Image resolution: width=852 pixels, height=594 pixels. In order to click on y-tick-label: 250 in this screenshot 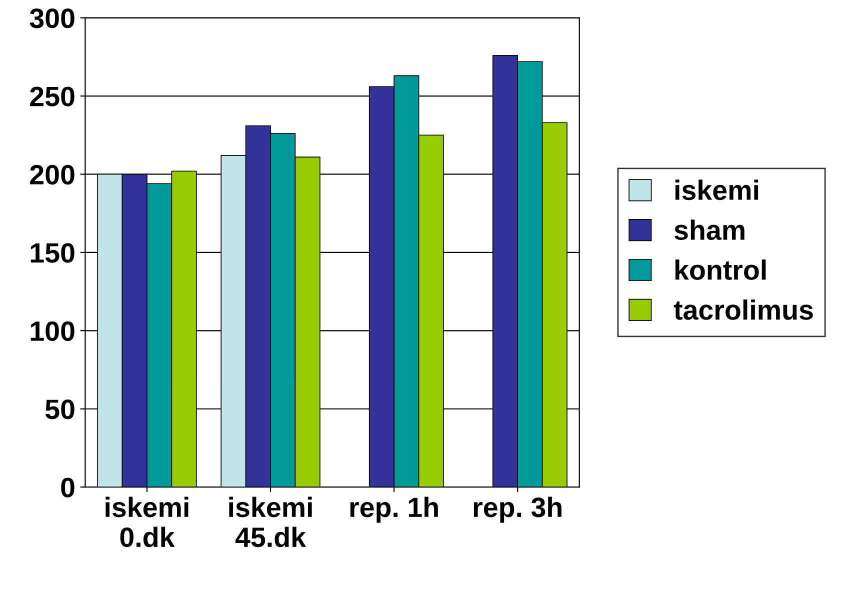, I will do `click(52, 96)`.